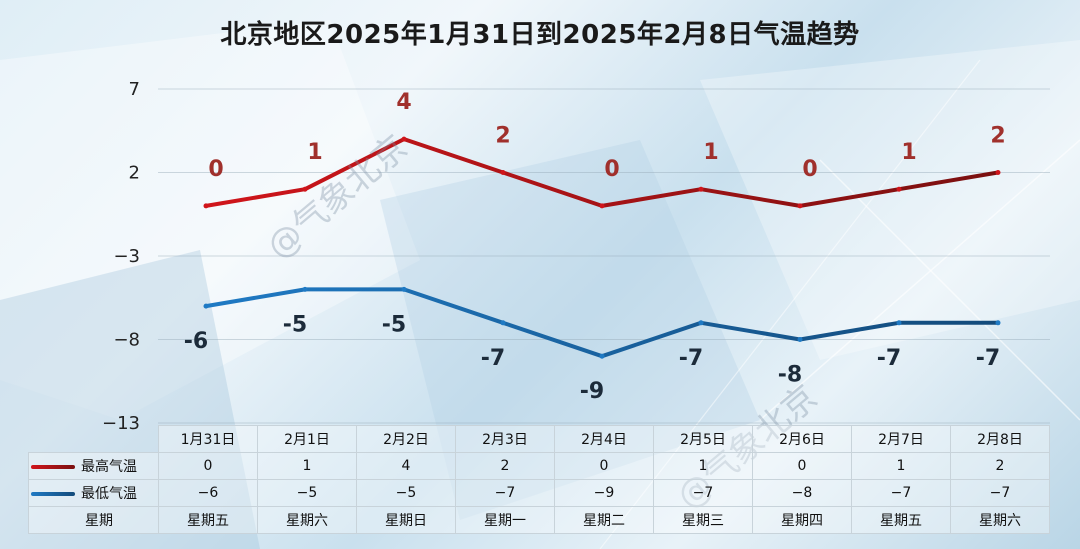 The height and width of the screenshot is (549, 1080). What do you see at coordinates (901, 439) in the screenshot?
I see `table-cell: 2月7日` at bounding box center [901, 439].